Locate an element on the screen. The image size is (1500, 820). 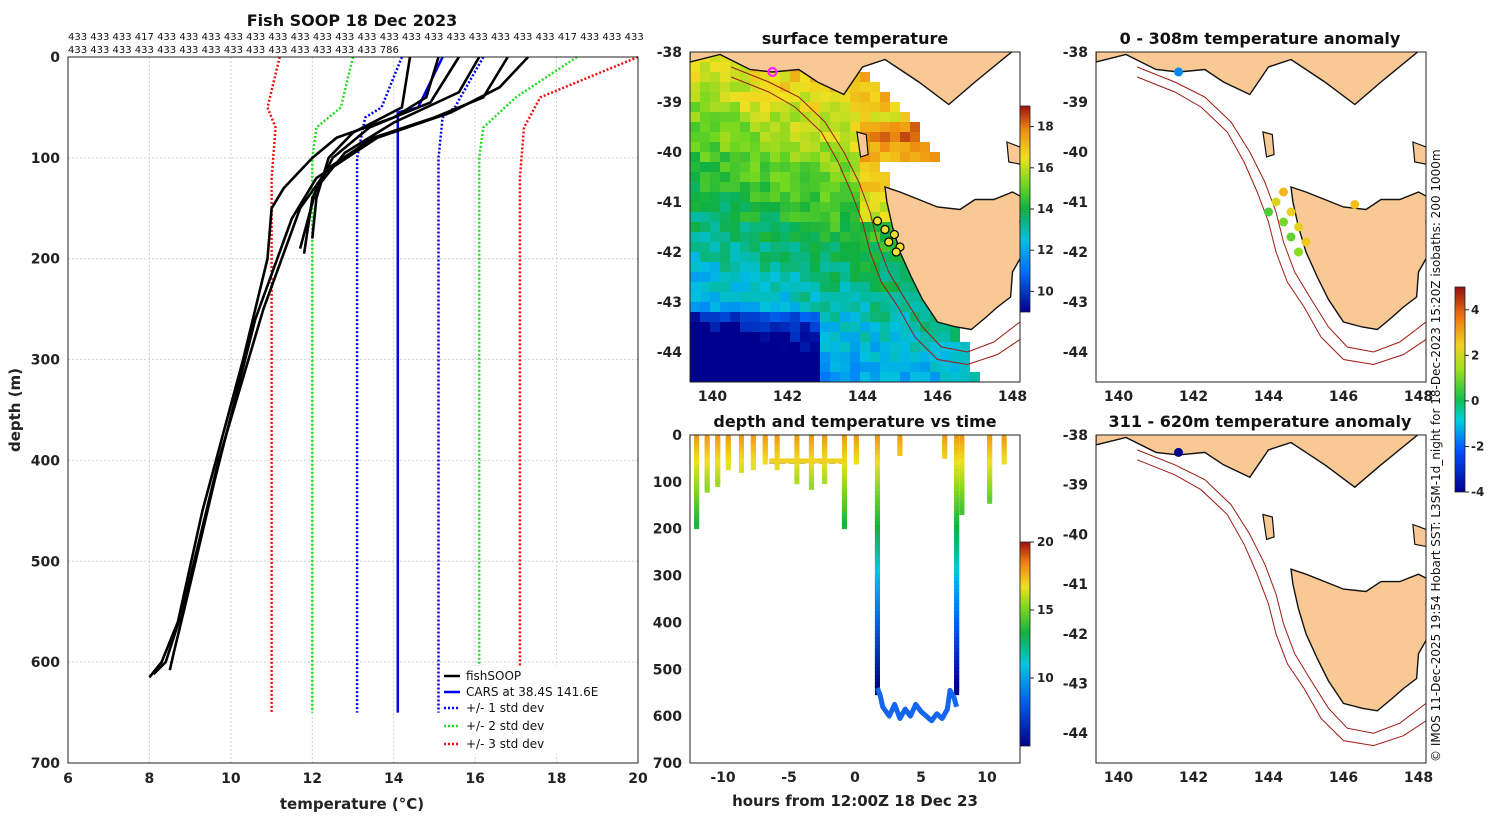
anomaly-upper-ticks: 140 142 144 146 148 -38 -39 -40 -41 -42 -43 -44 is located at coordinates (1248, 225).